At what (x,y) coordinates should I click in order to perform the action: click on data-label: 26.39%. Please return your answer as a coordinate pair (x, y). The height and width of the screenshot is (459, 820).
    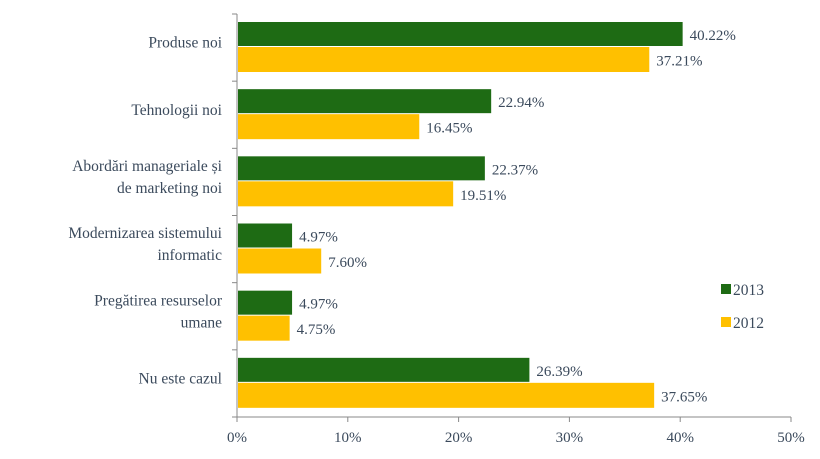
    Looking at the image, I should click on (559, 372).